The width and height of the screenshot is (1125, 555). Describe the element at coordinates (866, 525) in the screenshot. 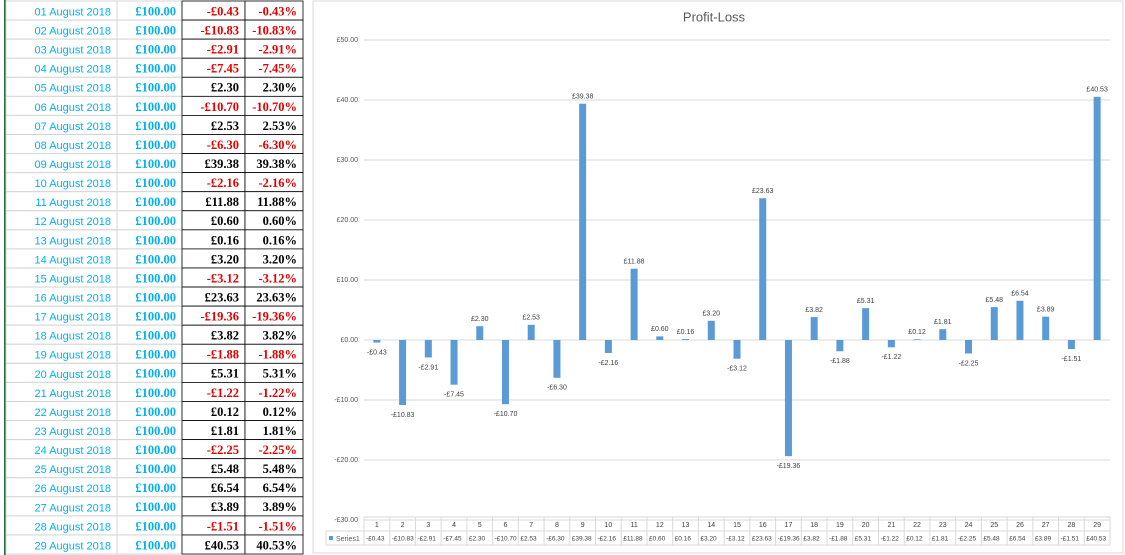

I see `x-tick-label: 20` at that location.